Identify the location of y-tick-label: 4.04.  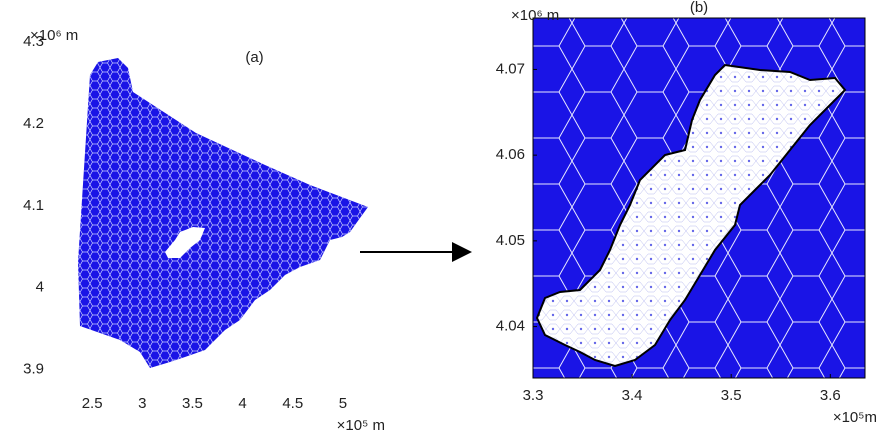
(510, 326).